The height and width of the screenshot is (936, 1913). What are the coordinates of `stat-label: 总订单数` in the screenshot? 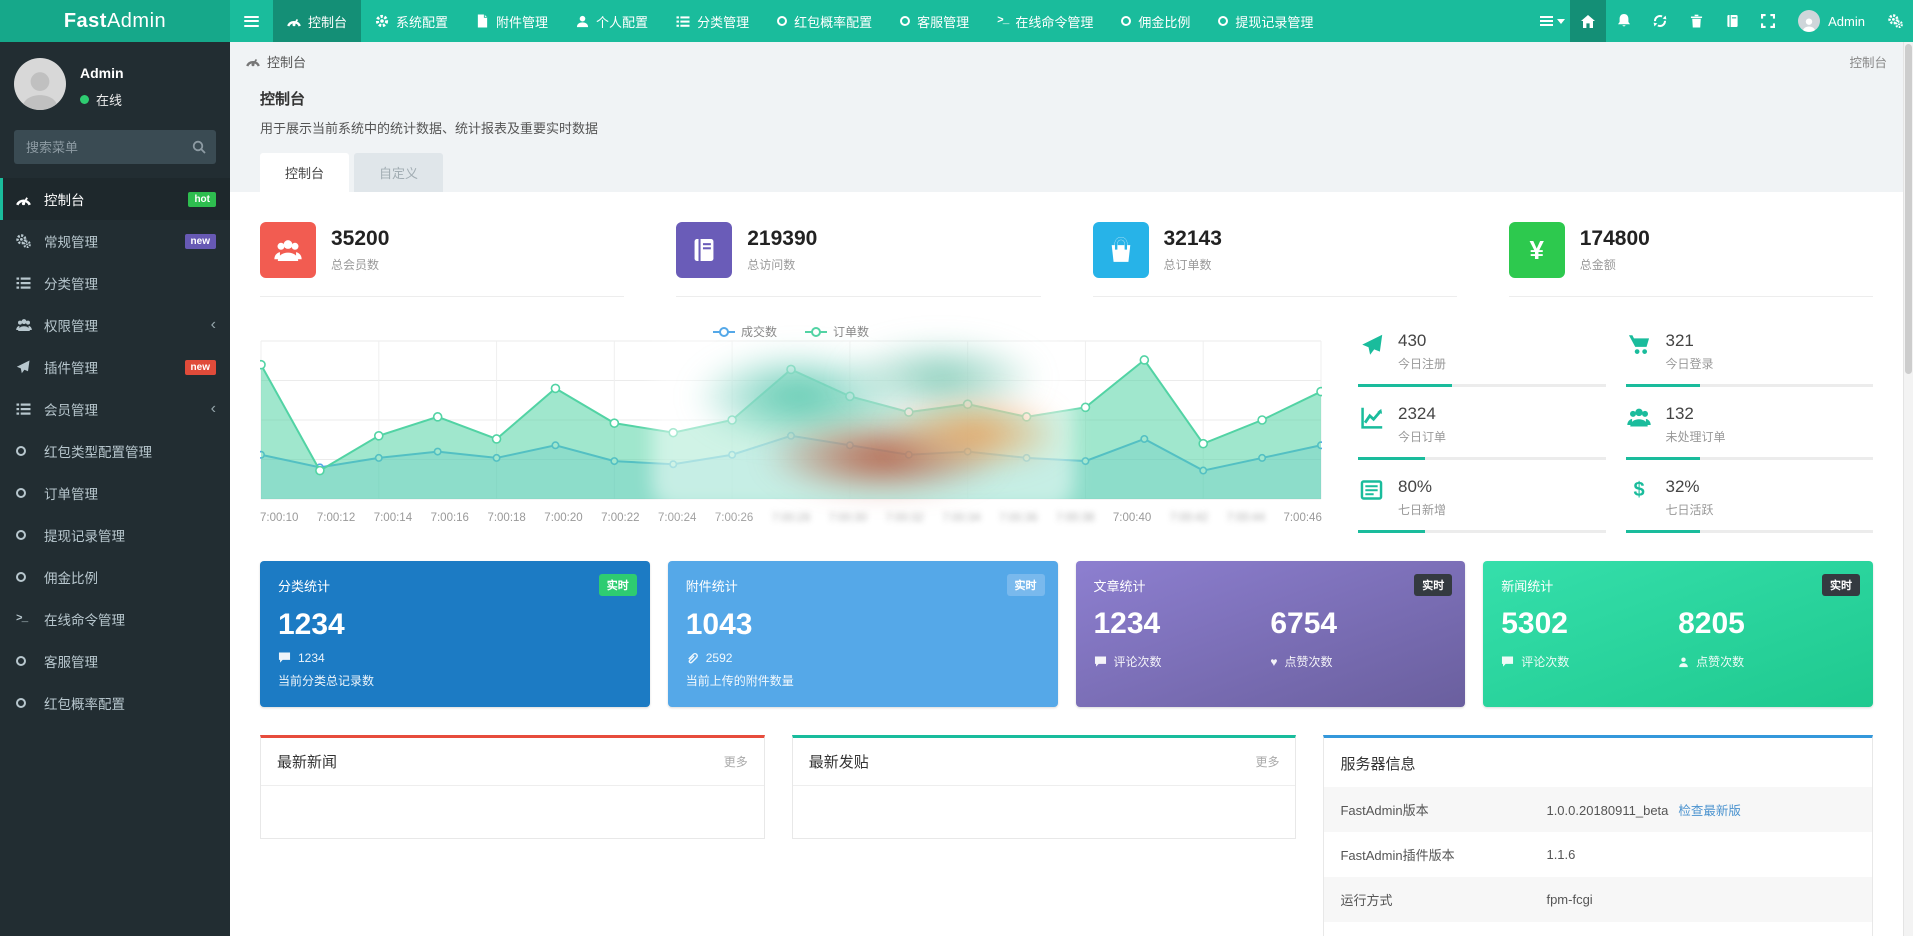 It's located at (1187, 265).